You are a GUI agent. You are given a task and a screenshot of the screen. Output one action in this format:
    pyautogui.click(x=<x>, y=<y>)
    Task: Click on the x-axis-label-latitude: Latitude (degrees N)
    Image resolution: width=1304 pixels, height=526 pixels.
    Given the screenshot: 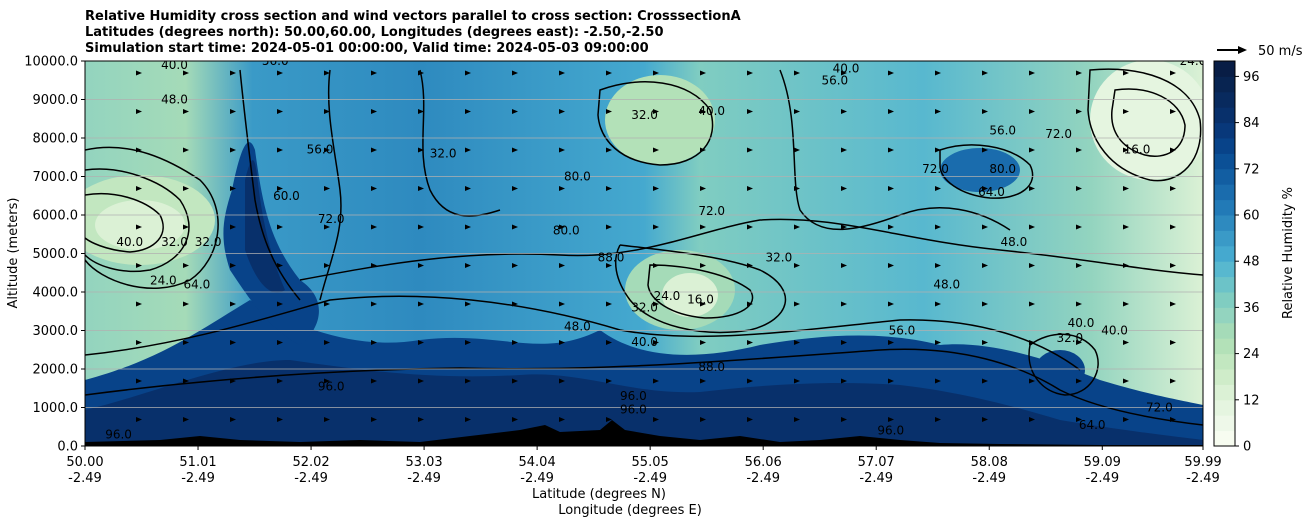 What is the action you would take?
    pyautogui.click(x=599, y=494)
    